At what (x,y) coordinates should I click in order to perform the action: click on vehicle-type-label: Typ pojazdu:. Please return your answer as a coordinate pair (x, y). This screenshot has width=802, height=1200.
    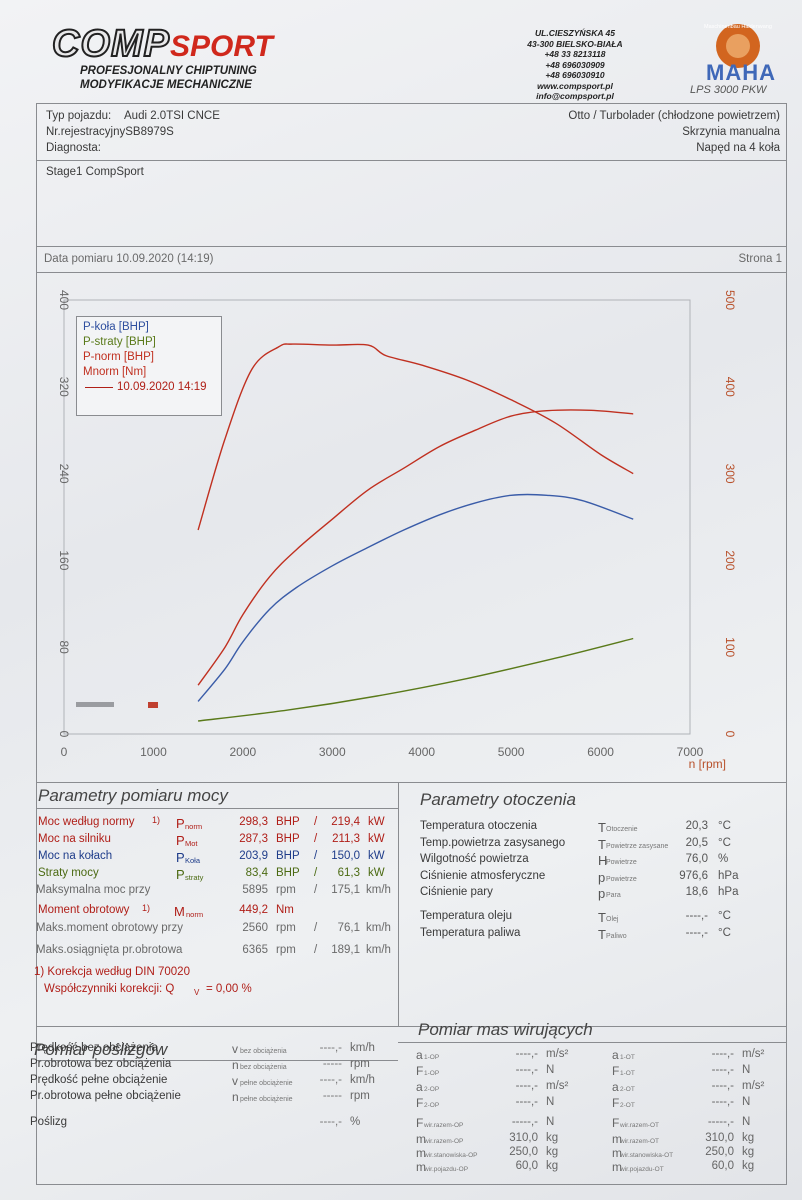
    Looking at the image, I should click on (79, 116).